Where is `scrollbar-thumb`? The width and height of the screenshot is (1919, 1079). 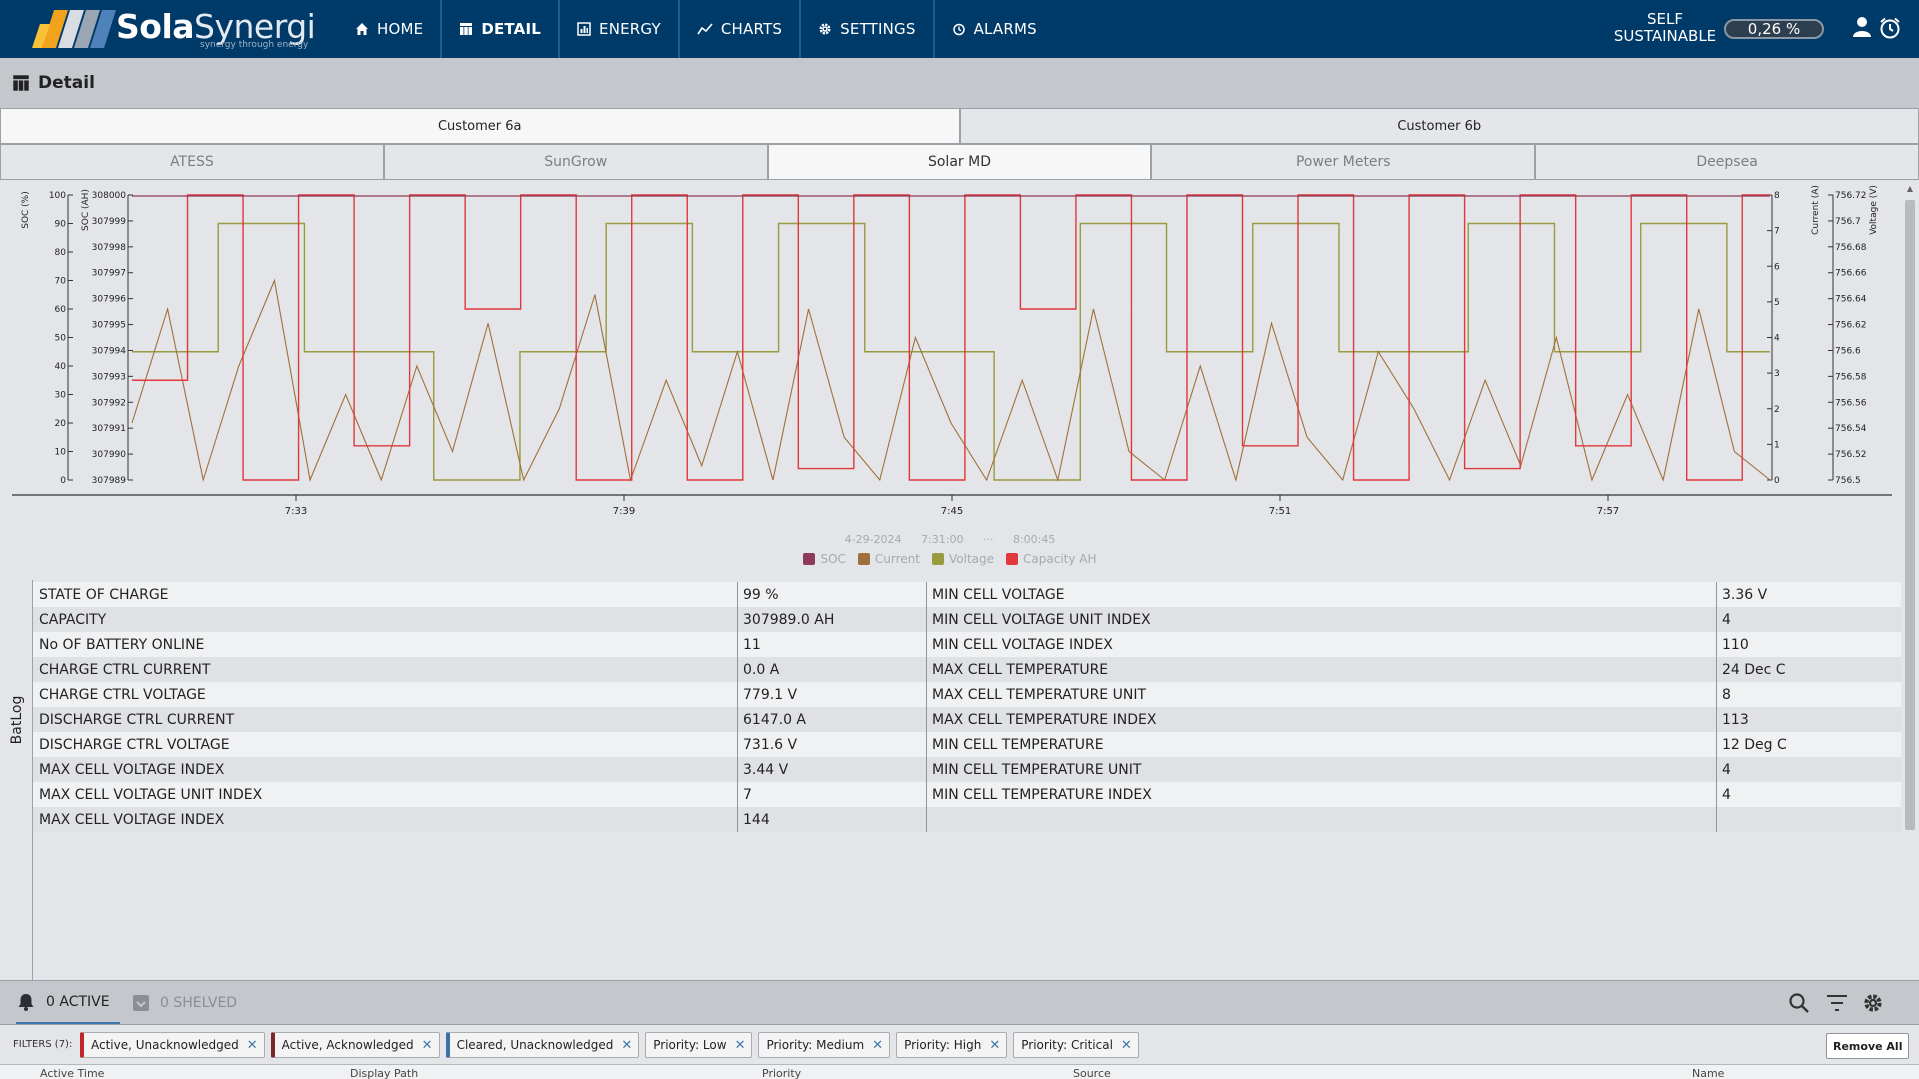 scrollbar-thumb is located at coordinates (1910, 515).